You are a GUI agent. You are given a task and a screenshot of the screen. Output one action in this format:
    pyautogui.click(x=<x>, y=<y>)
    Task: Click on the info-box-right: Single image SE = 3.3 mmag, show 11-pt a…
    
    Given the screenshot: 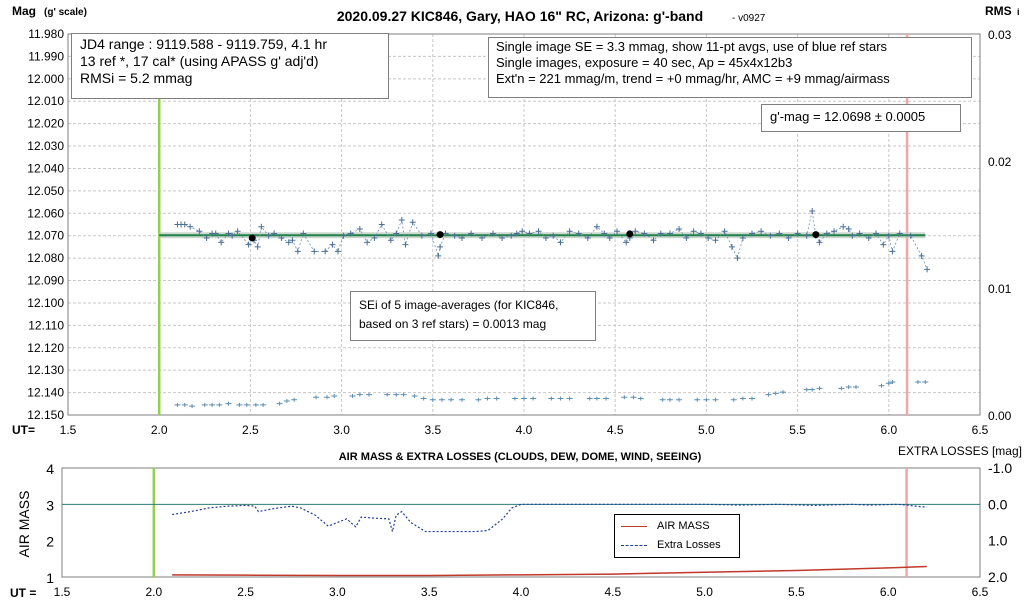 What is the action you would take?
    pyautogui.click(x=730, y=67)
    